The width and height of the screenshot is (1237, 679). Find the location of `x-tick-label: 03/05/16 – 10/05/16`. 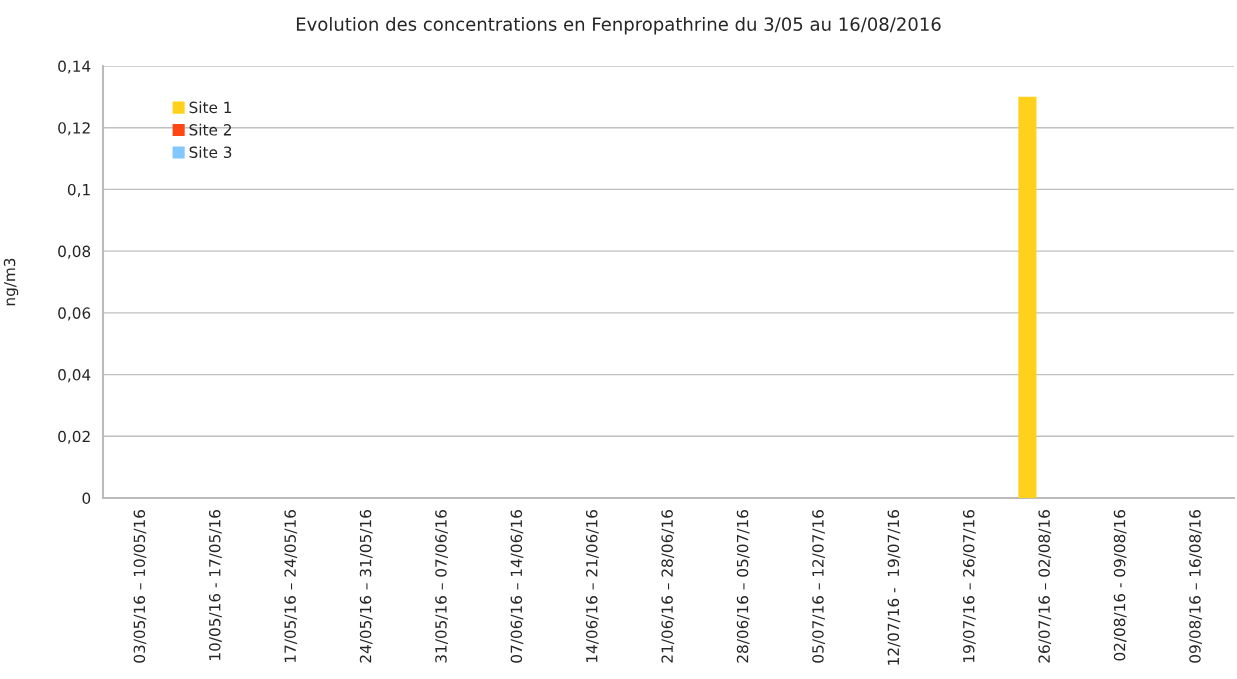

x-tick-label: 03/05/16 – 10/05/16 is located at coordinates (140, 586).